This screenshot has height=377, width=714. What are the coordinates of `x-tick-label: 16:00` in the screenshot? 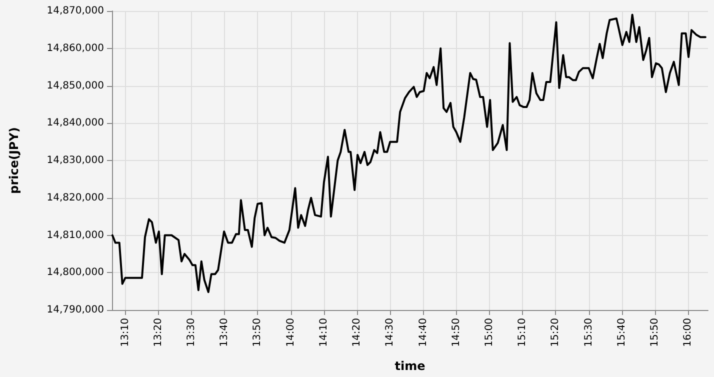 It's located at (688, 332).